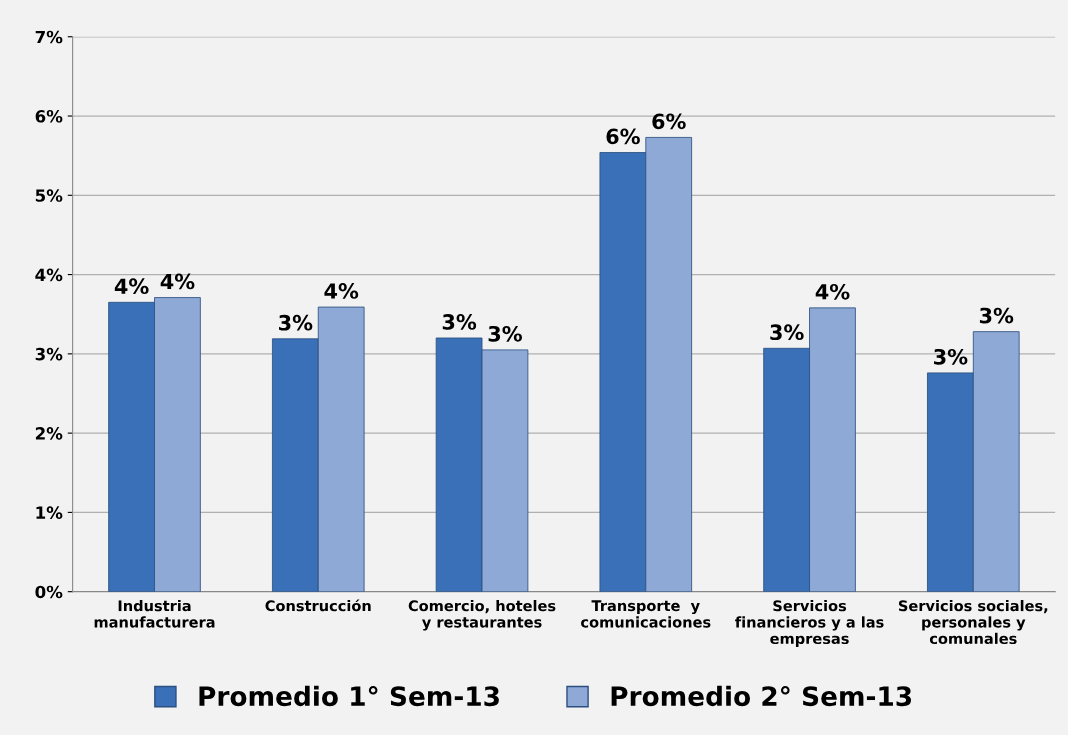 The height and width of the screenshot is (735, 1068). What do you see at coordinates (482, 615) in the screenshot?
I see `x-tick-label: Comercio, hoteles y restaurantes` at bounding box center [482, 615].